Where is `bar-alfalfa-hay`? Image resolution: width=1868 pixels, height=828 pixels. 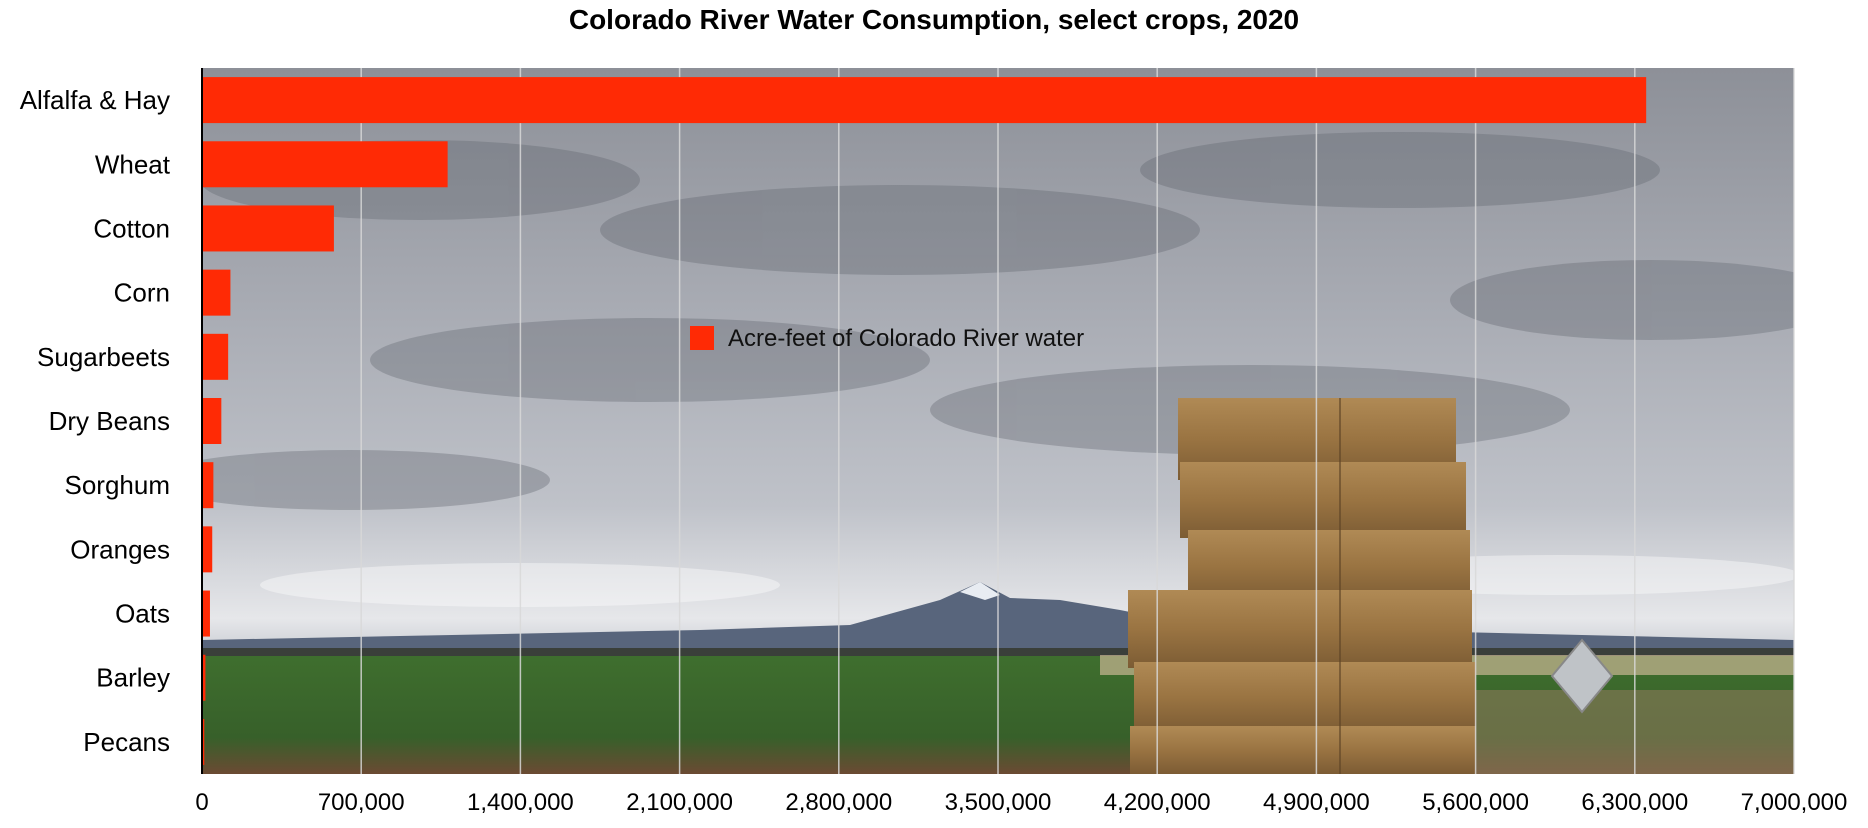
bar-alfalfa-hay is located at coordinates (924, 100).